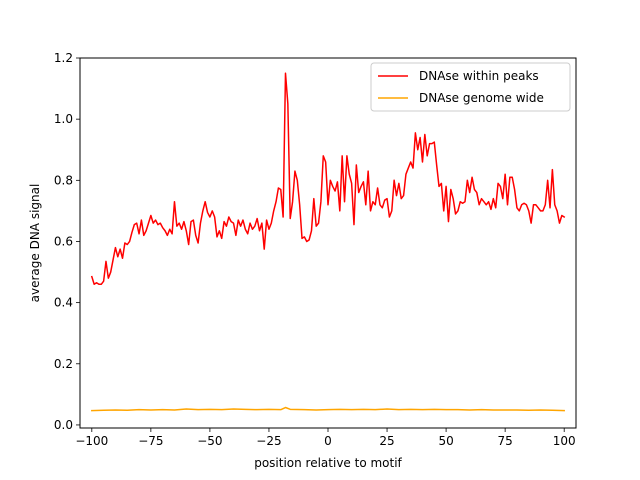 Image resolution: width=640 pixels, height=480 pixels. What do you see at coordinates (63, 241) in the screenshot?
I see `y-tick-label: 0.6` at bounding box center [63, 241].